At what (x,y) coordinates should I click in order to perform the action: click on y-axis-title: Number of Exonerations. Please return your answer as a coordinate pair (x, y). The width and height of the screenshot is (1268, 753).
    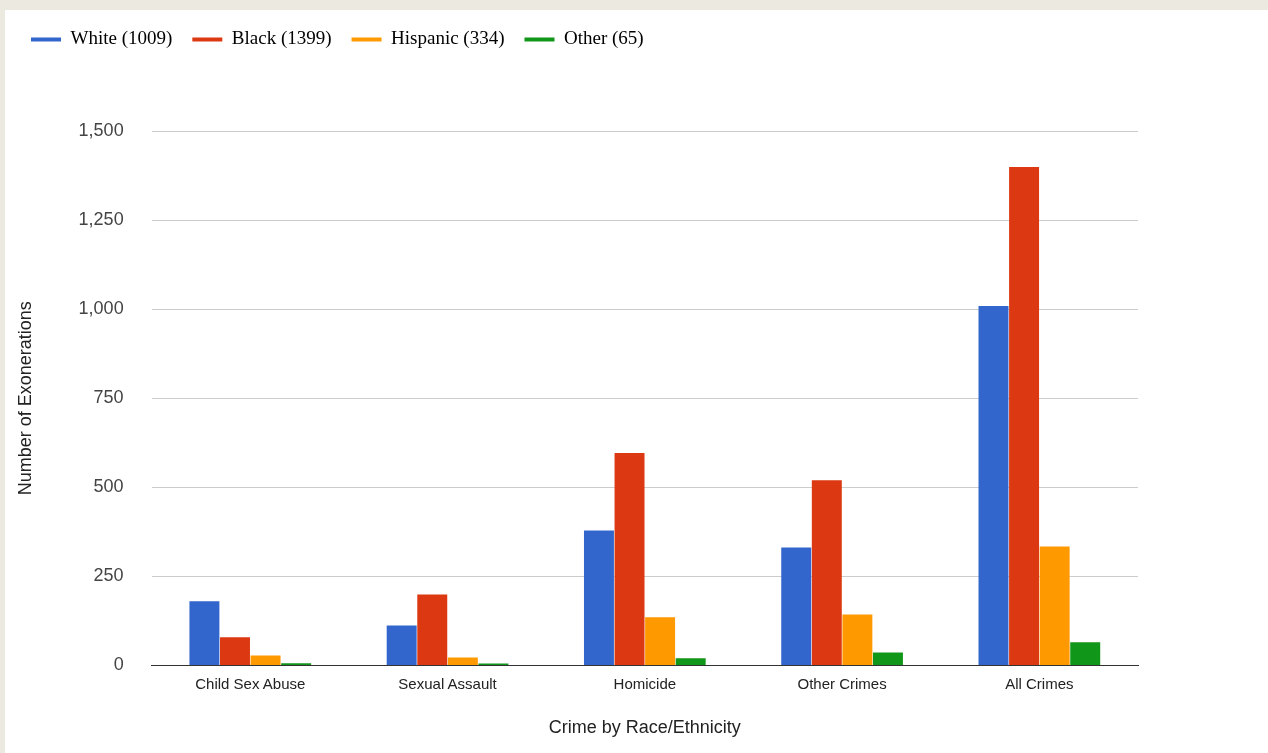
    Looking at the image, I should click on (24, 398).